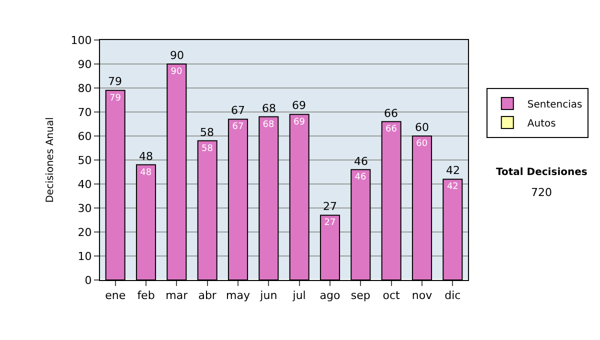 The image size is (600, 340). What do you see at coordinates (360, 295) in the screenshot?
I see `x-tick-label: sep` at bounding box center [360, 295].